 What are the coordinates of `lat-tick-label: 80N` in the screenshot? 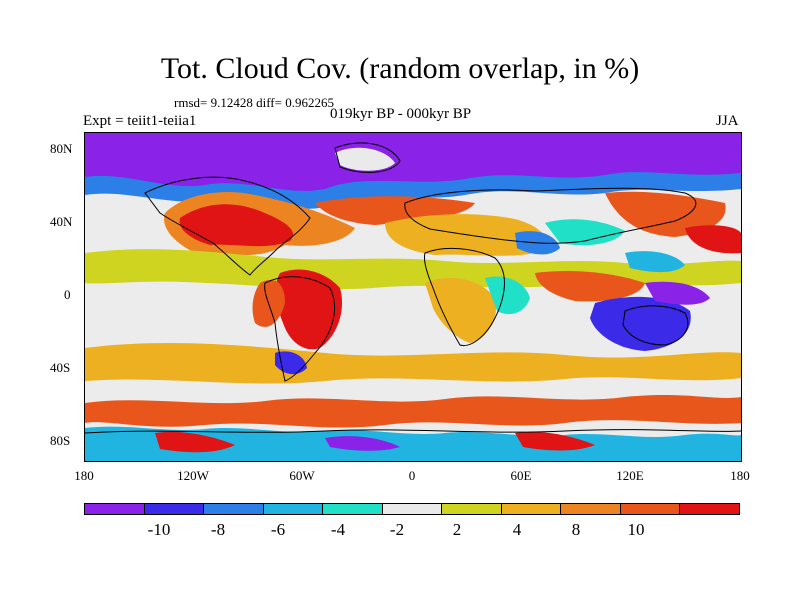 It's located at (61, 148).